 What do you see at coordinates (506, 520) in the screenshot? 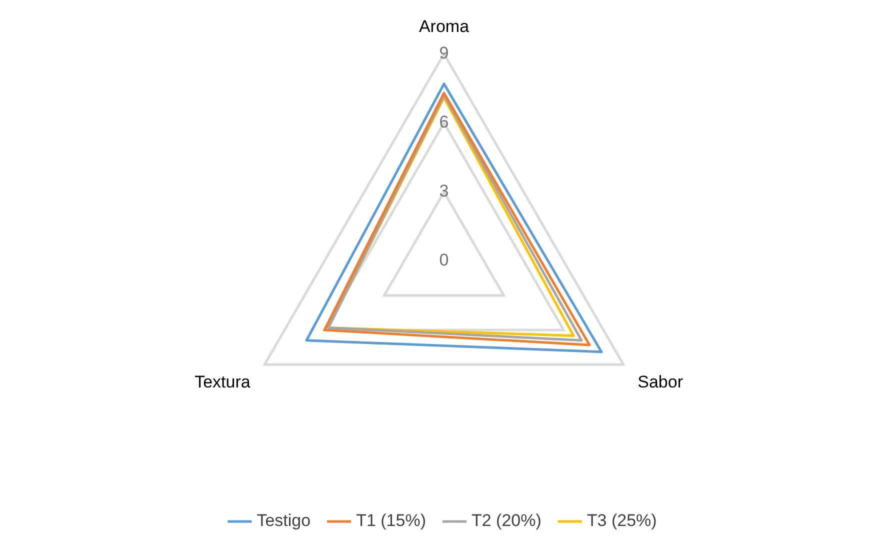
I see `legend-label: T2 (20%)` at bounding box center [506, 520].